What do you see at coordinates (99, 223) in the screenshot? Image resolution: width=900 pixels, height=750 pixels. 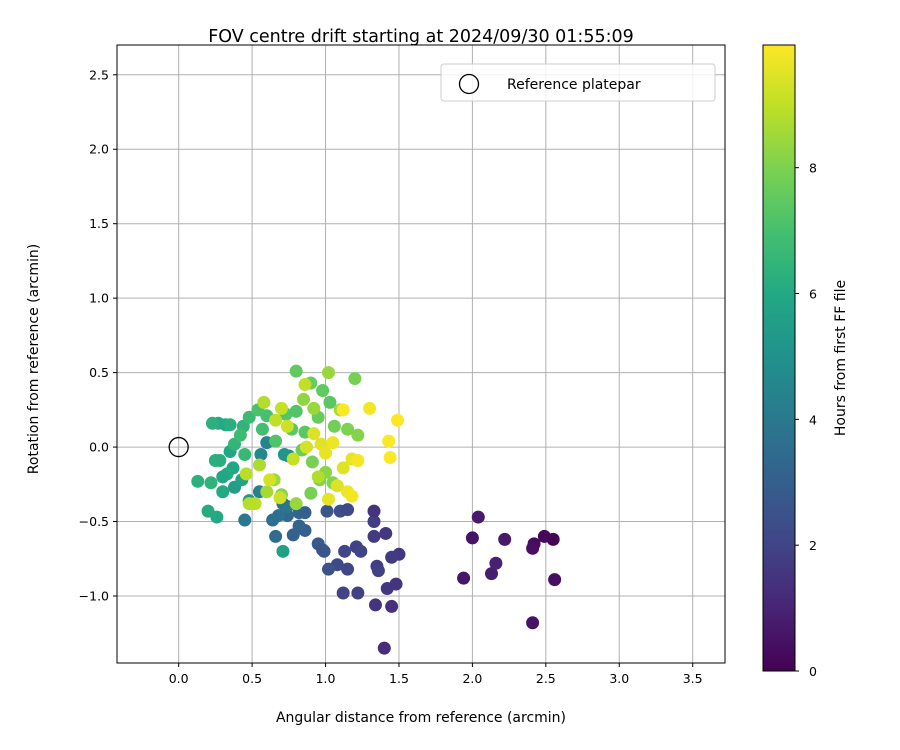 I see `y-tick-label: 1.5` at bounding box center [99, 223].